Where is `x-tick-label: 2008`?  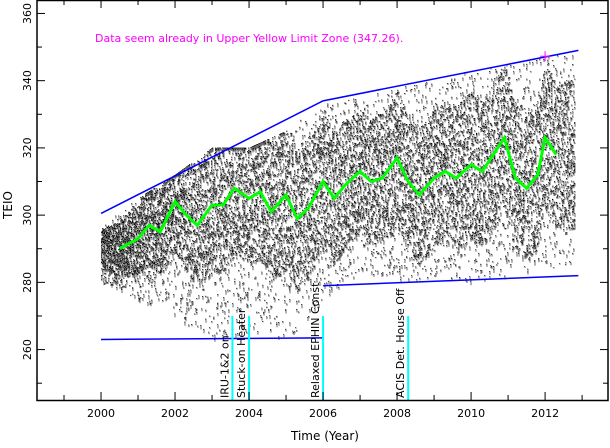
x-tick-label: 2008 is located at coordinates (397, 413).